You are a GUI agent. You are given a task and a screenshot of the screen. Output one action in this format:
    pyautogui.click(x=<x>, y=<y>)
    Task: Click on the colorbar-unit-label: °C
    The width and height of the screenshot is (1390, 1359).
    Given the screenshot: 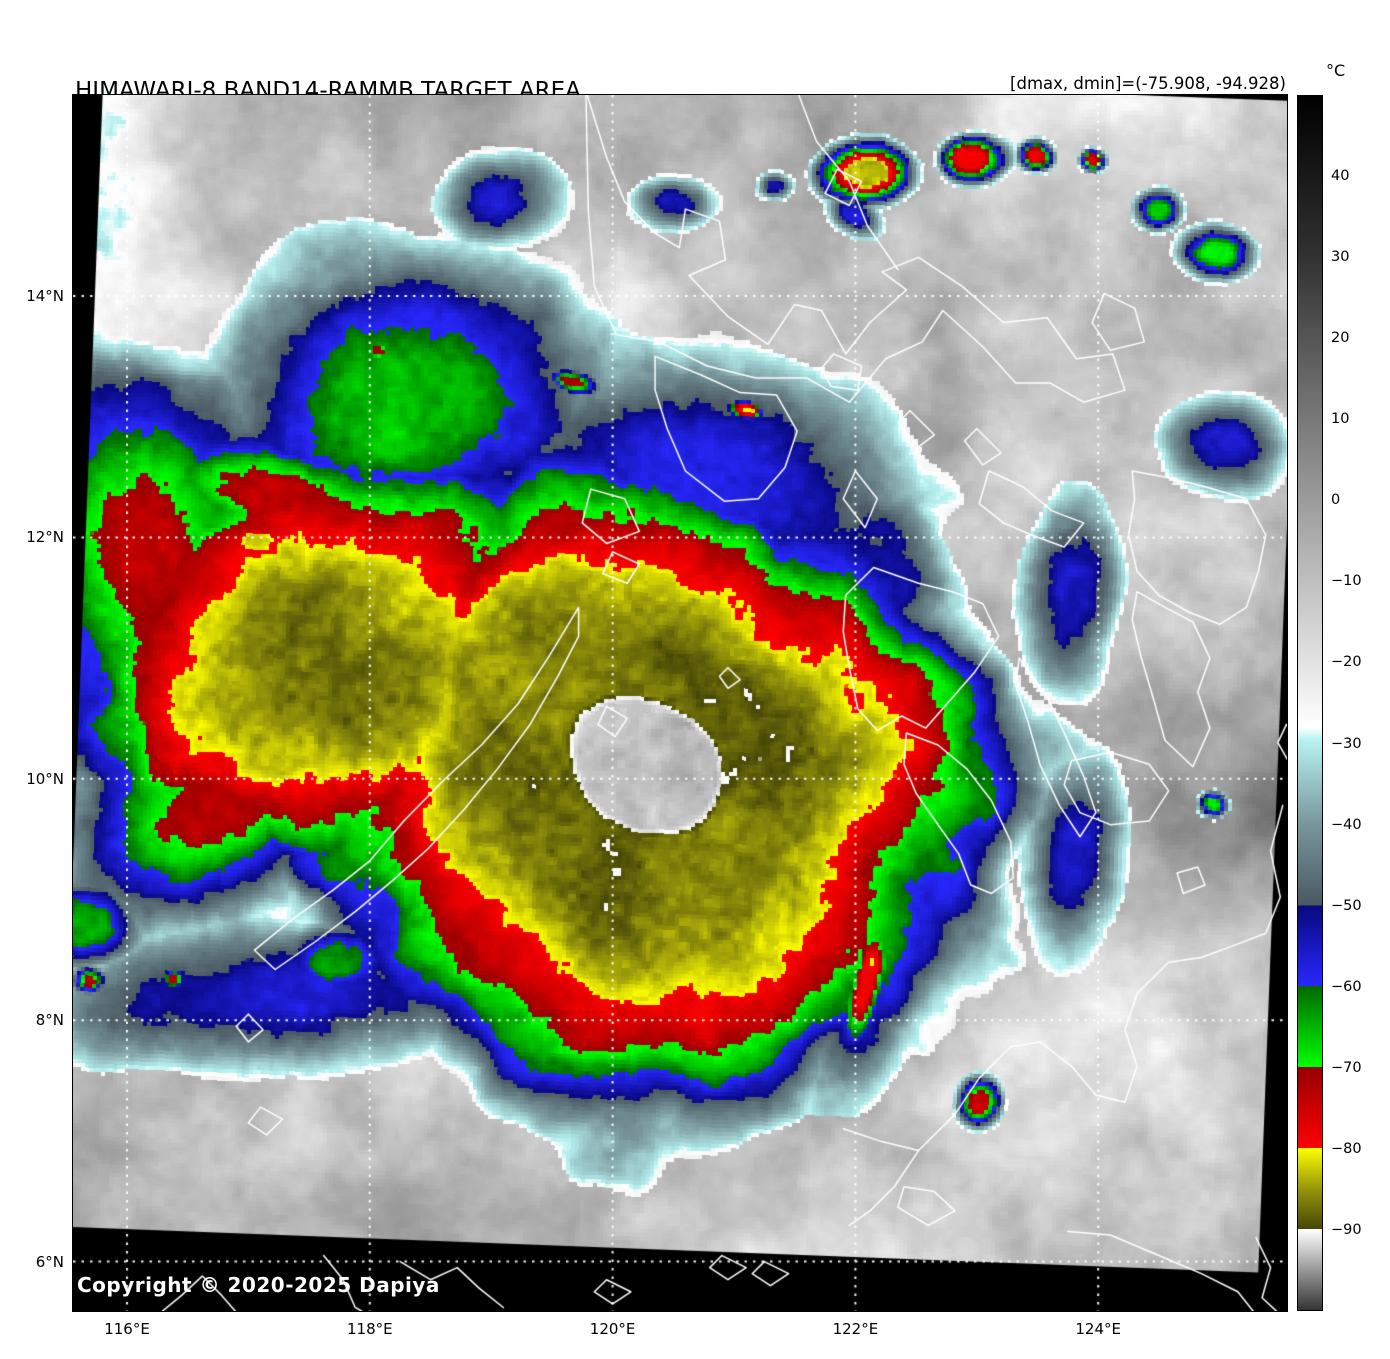 What is the action you would take?
    pyautogui.click(x=1336, y=70)
    